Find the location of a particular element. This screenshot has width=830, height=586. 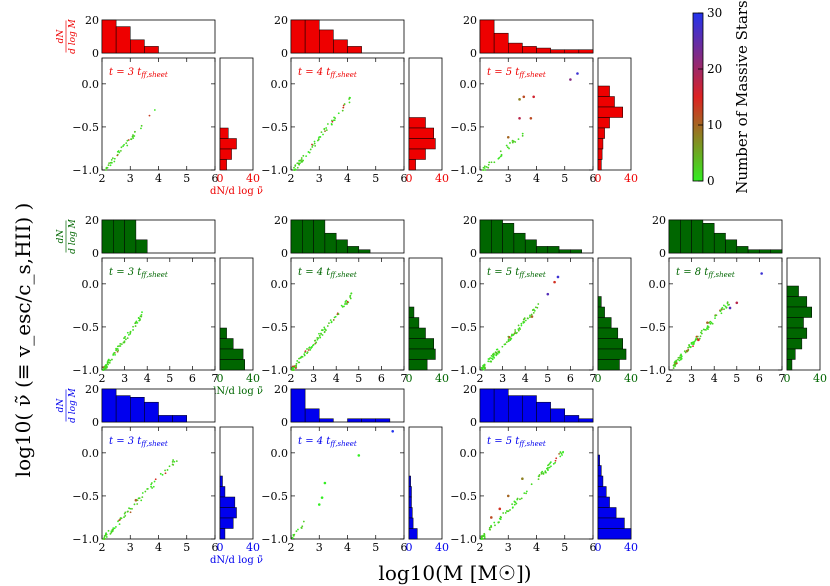

colorbar-label: Number of Massive Stars is located at coordinates (742, 97).